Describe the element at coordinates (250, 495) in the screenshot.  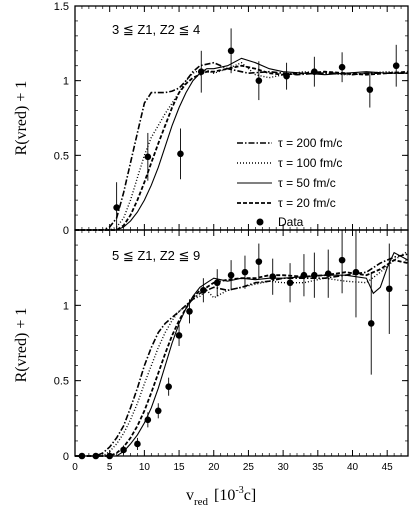
I see `x-label-close: c]` at that location.